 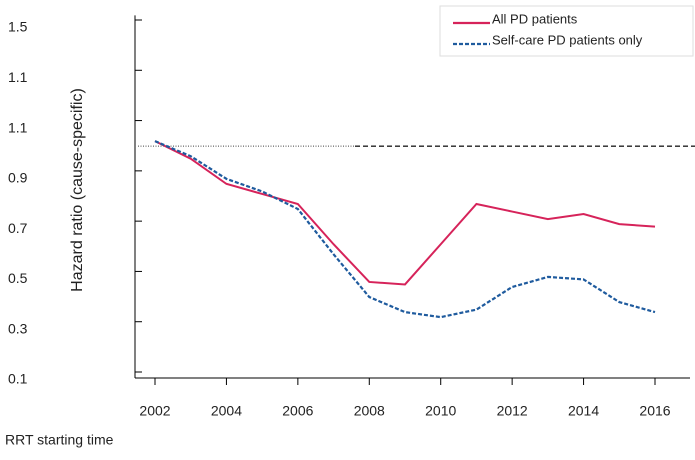 I want to click on x-tick-label: 2014, so click(x=583, y=411).